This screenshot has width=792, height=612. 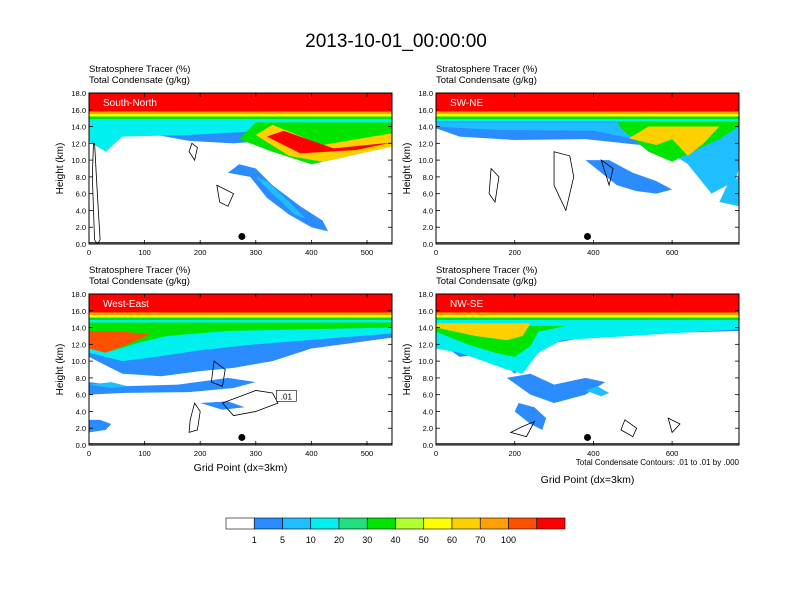 What do you see at coordinates (144, 453) in the screenshot?
I see `xtick-label: 100` at bounding box center [144, 453].